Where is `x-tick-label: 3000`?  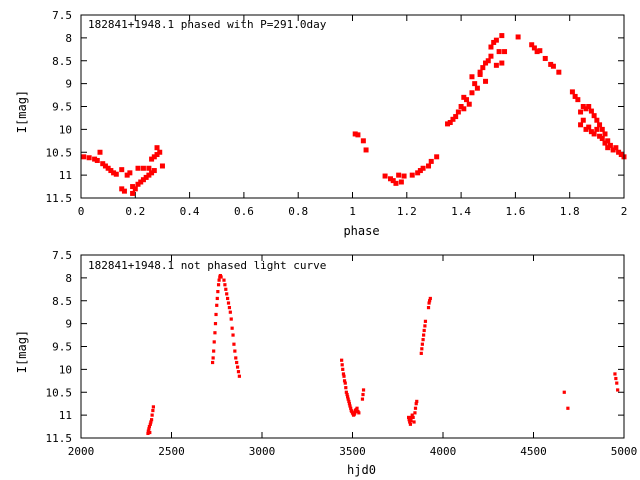
x-tick-label: 3000 is located at coordinates (262, 451).